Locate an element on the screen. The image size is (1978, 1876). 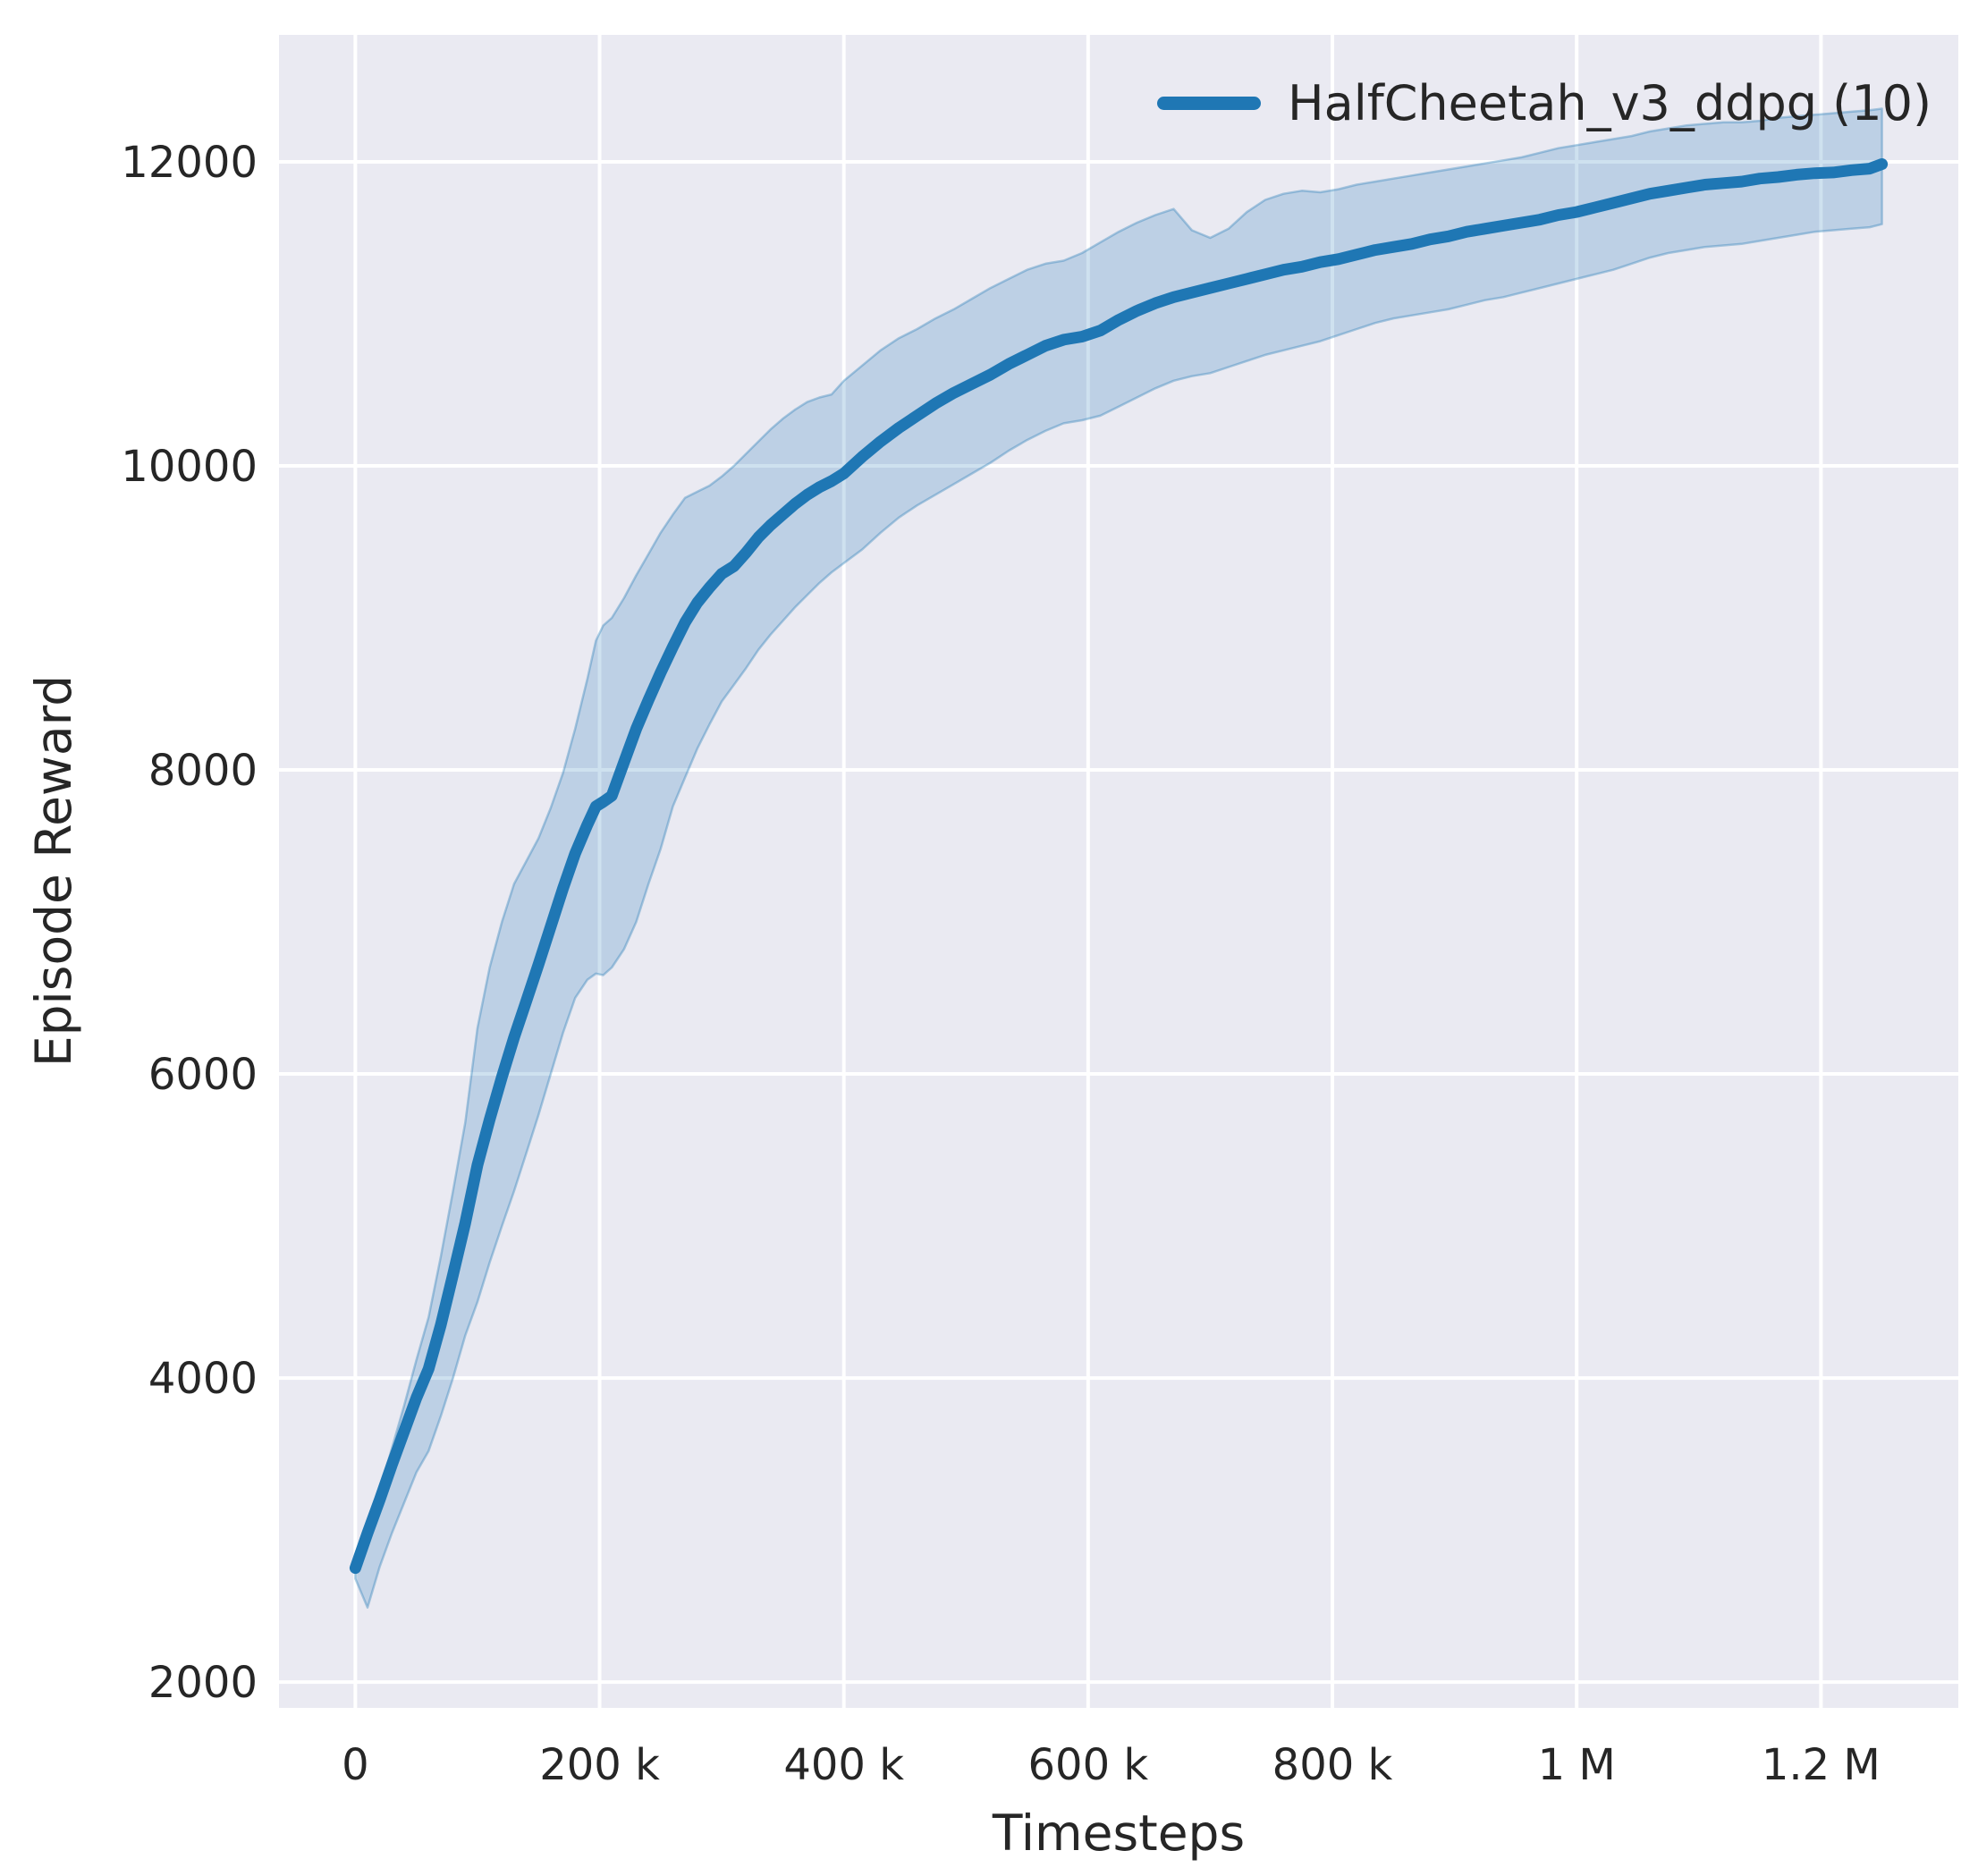
legend: HalfCheetah_v3_ddpg (10) is located at coordinates (1544, 103).